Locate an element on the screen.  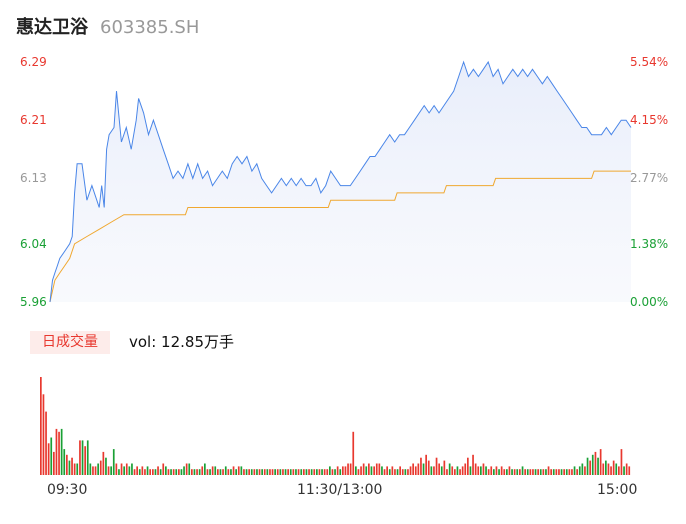
pct-tick-label: 4.15% is located at coordinates (649, 120).